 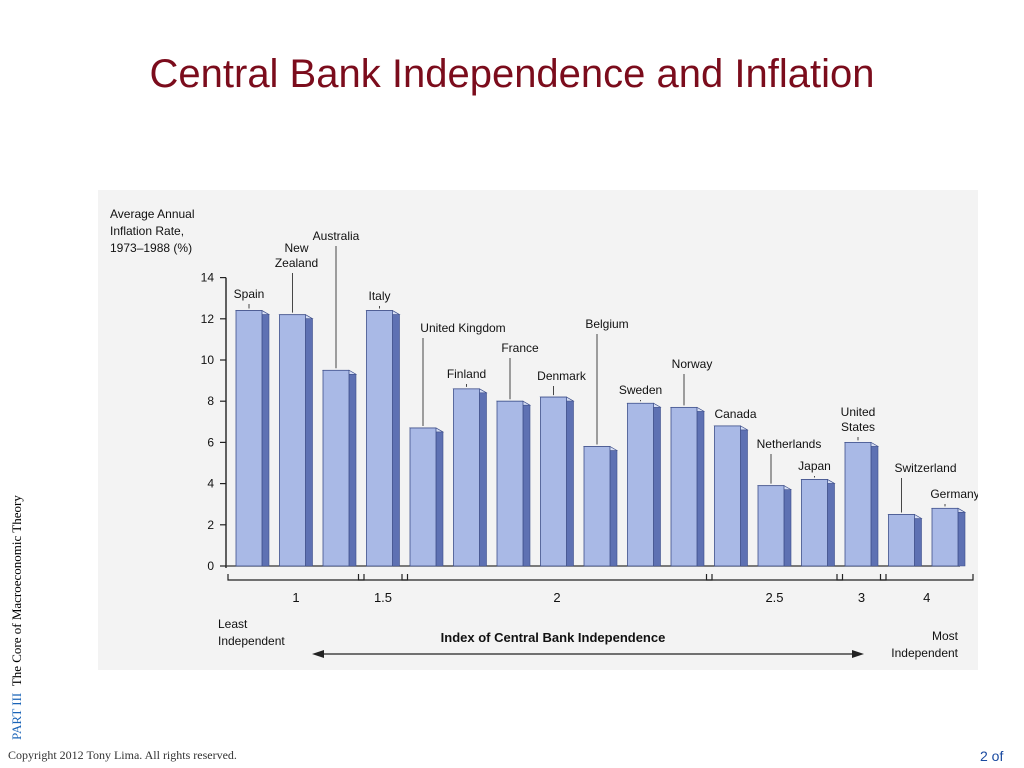 What do you see at coordinates (926, 597) in the screenshot?
I see `group-index-label: 4` at bounding box center [926, 597].